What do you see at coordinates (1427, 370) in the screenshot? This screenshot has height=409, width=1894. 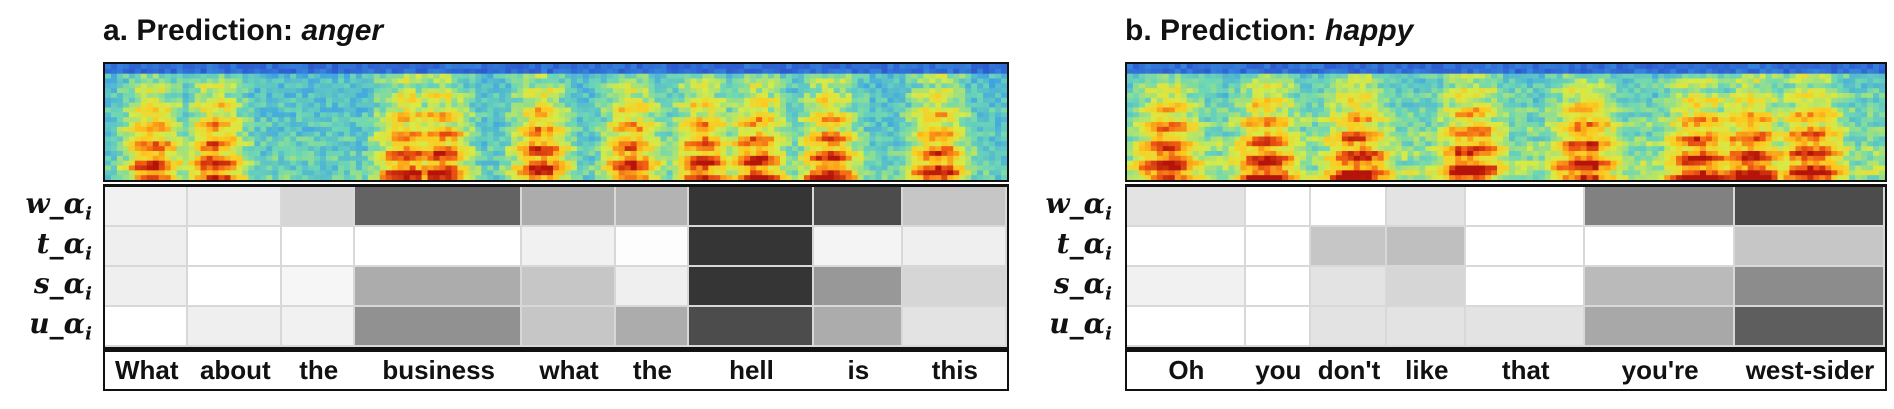 I see `word-label: like` at bounding box center [1427, 370].